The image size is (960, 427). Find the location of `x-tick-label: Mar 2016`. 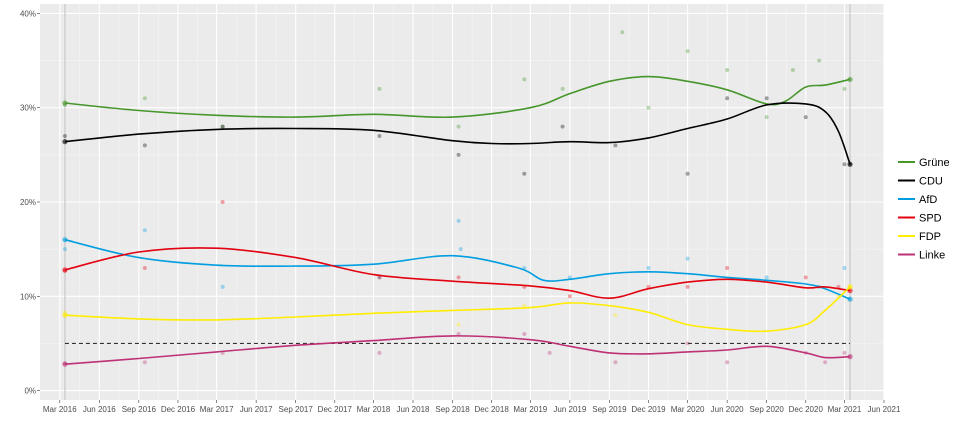

x-tick-label: Mar 2016 is located at coordinates (60, 409).